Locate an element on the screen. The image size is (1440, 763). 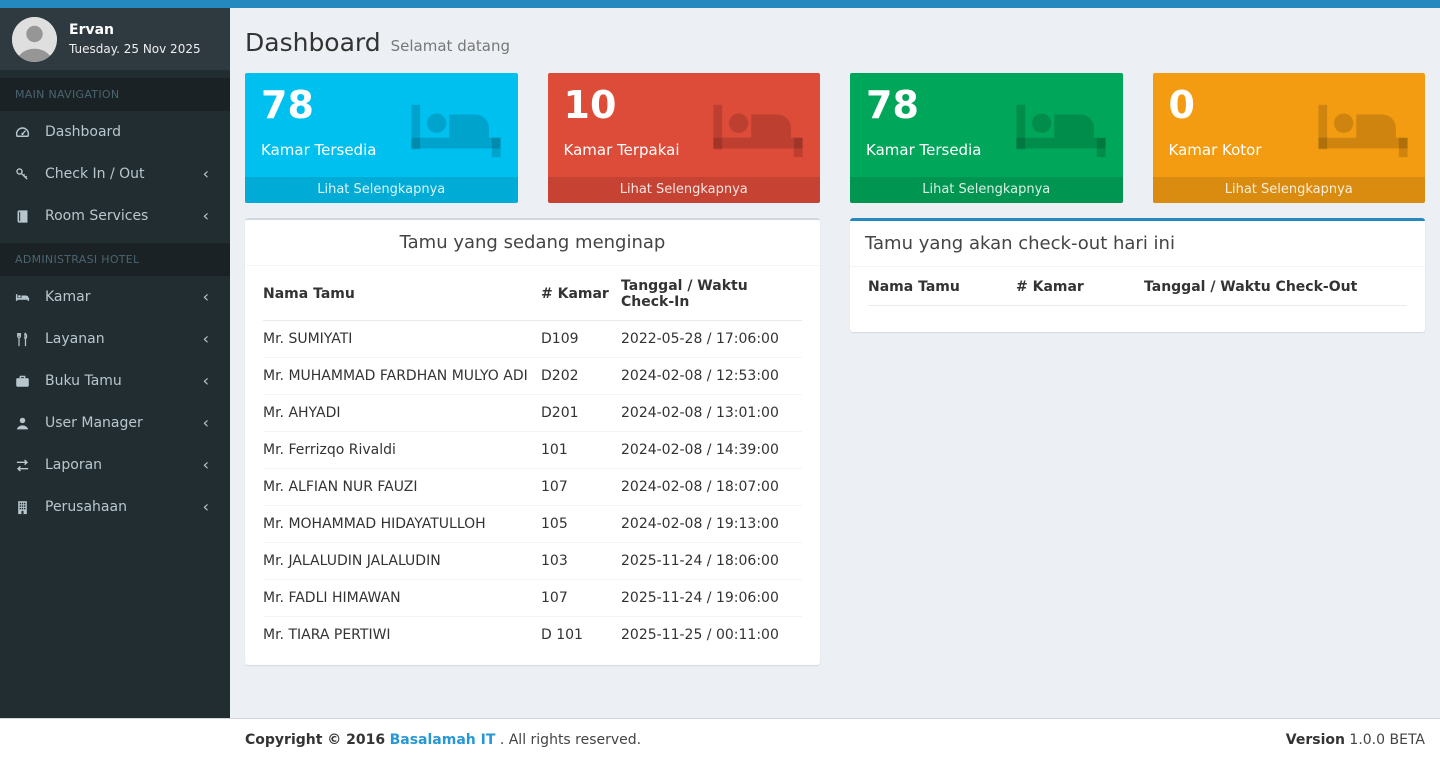
sidebar-item-buku-tamu: Buku Tamu ‹ is located at coordinates (115, 381).